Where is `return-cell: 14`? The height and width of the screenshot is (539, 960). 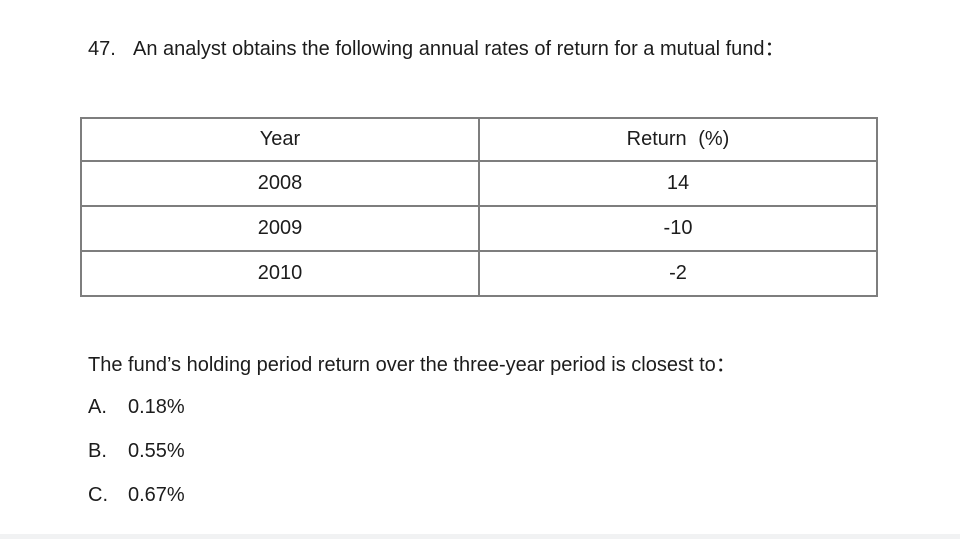
return-cell: 14 is located at coordinates (678, 183).